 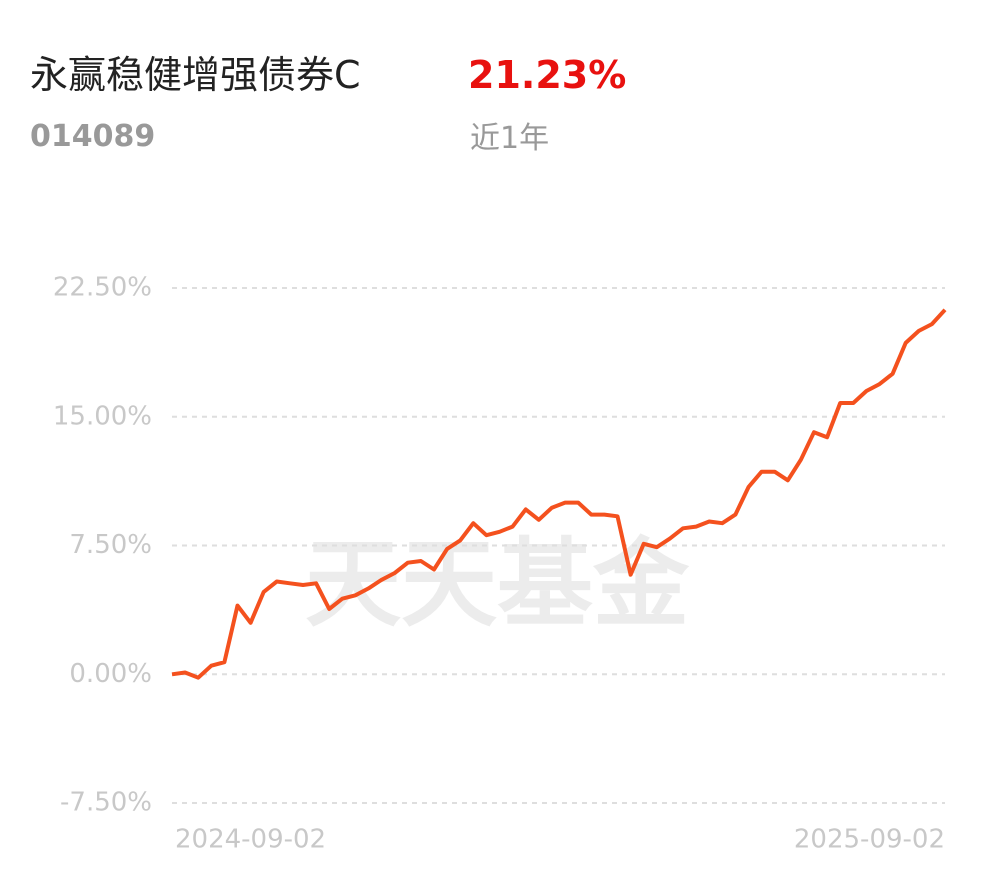 What do you see at coordinates (102, 288) in the screenshot?
I see `y-tick-label: 22.50%` at bounding box center [102, 288].